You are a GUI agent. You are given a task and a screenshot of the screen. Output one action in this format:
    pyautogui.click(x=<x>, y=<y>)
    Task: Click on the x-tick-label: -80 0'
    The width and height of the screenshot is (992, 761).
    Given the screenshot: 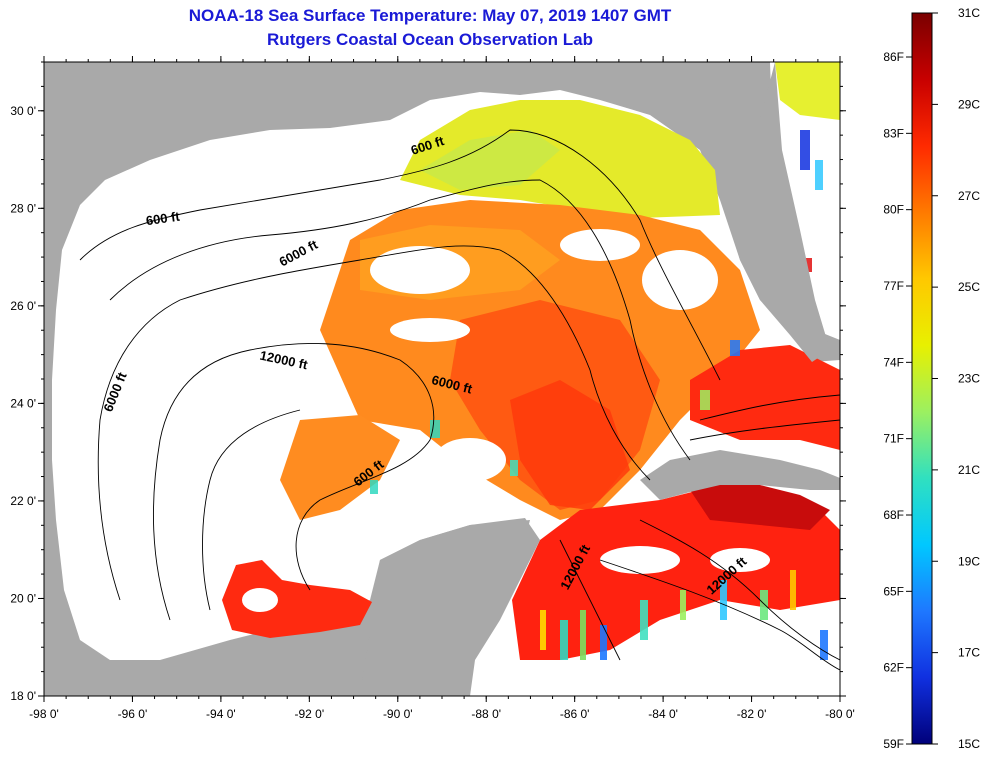 What is the action you would take?
    pyautogui.click(x=840, y=714)
    